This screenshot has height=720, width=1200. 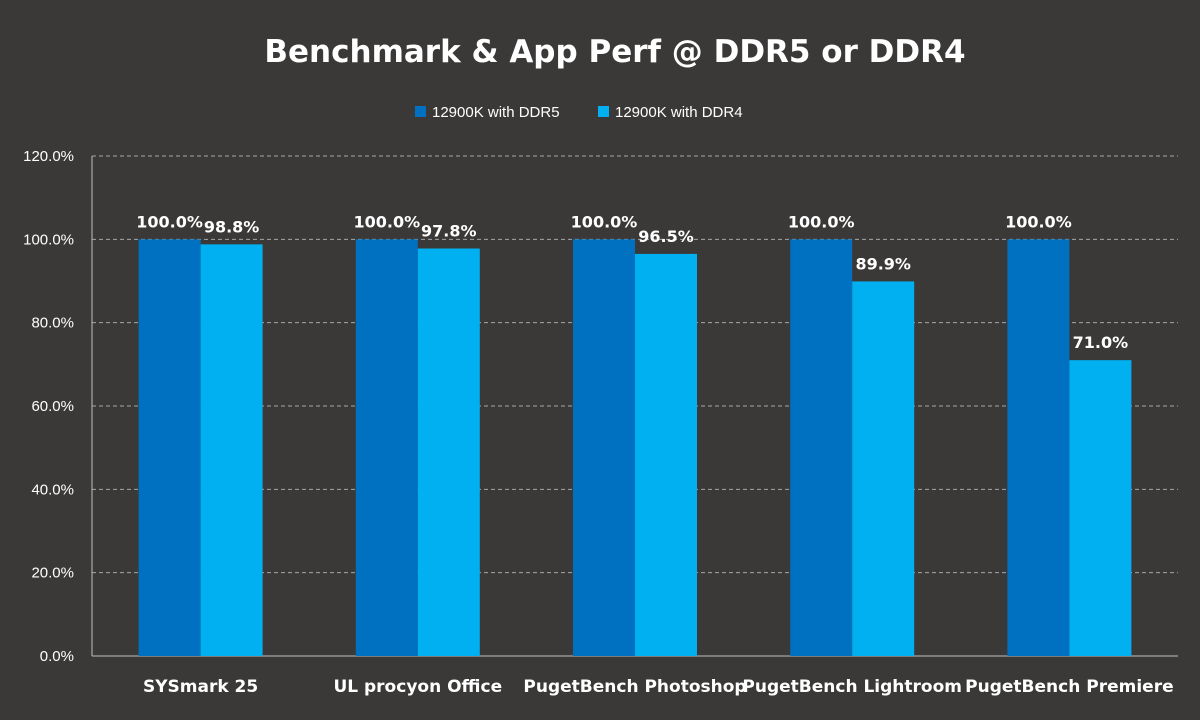 I want to click on data-label: 89.9%, so click(x=883, y=263).